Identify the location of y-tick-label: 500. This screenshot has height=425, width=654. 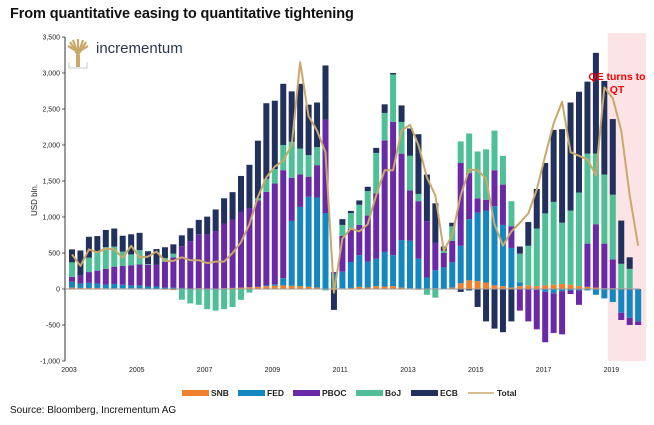
(54, 254).